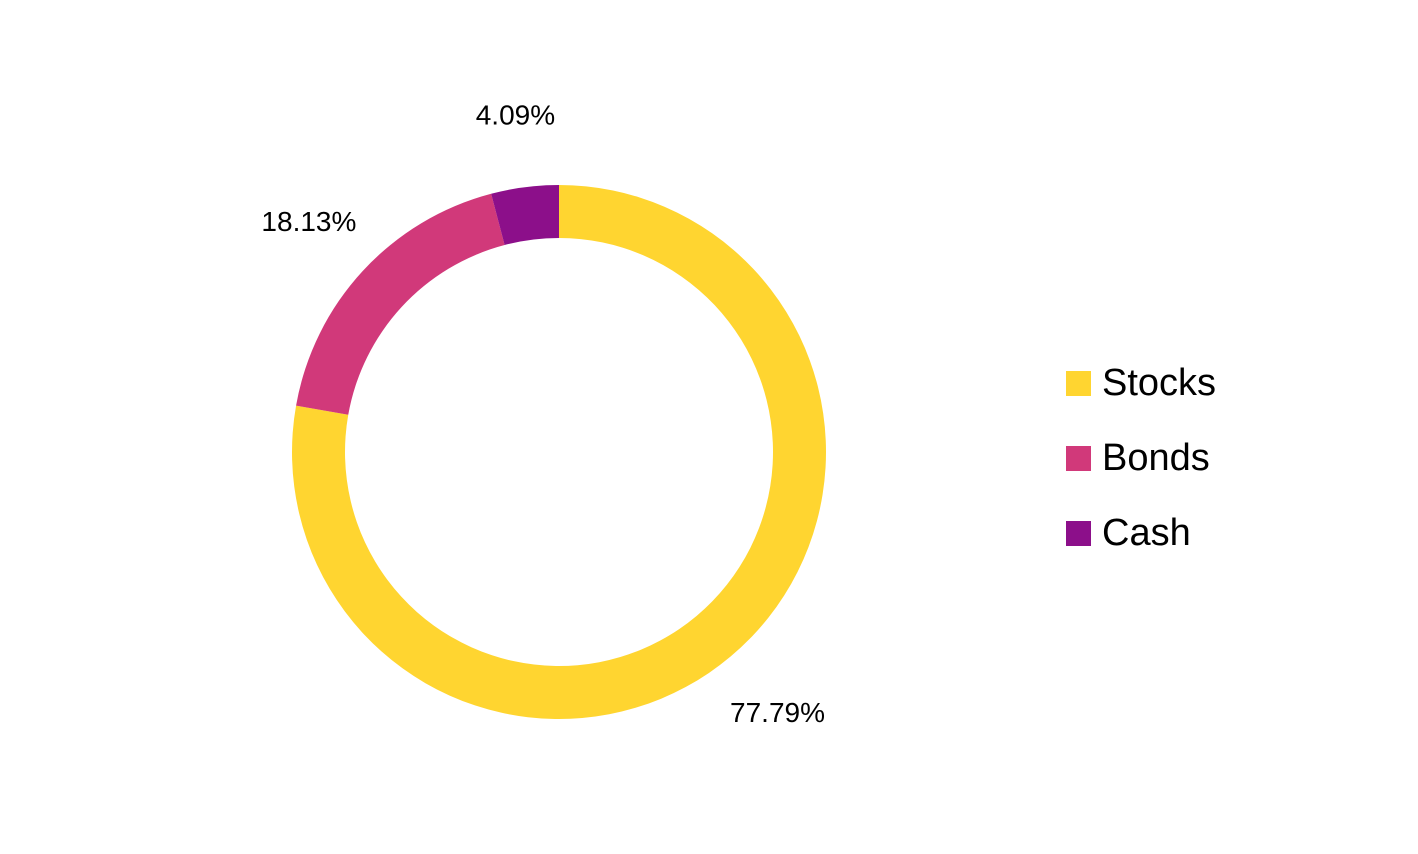  I want to click on legend-label-stocks: Stocks, so click(1159, 383).